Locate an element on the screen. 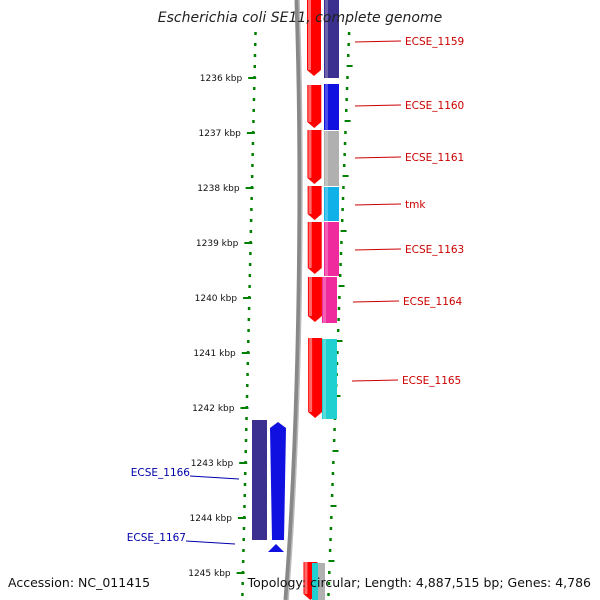  reverse-gene-arrow is located at coordinates (278, 481).